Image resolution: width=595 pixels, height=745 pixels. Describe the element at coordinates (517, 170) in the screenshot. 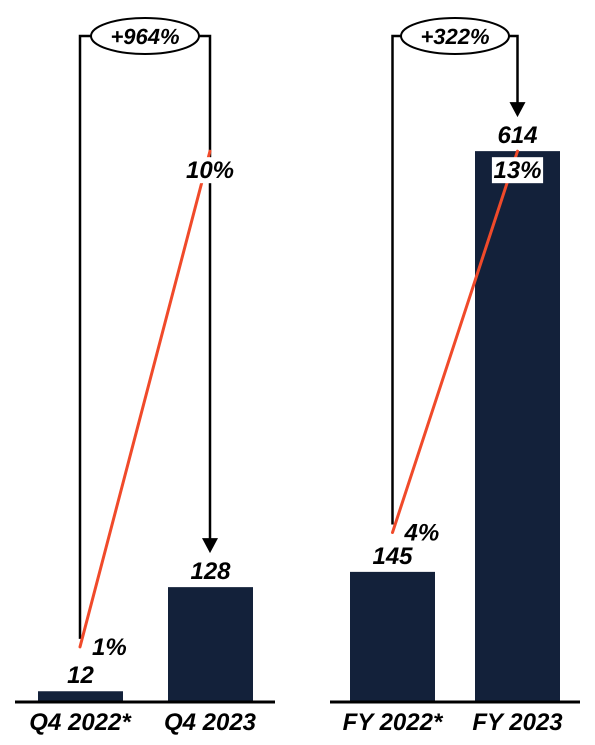

I see `data-label: 13%` at that location.